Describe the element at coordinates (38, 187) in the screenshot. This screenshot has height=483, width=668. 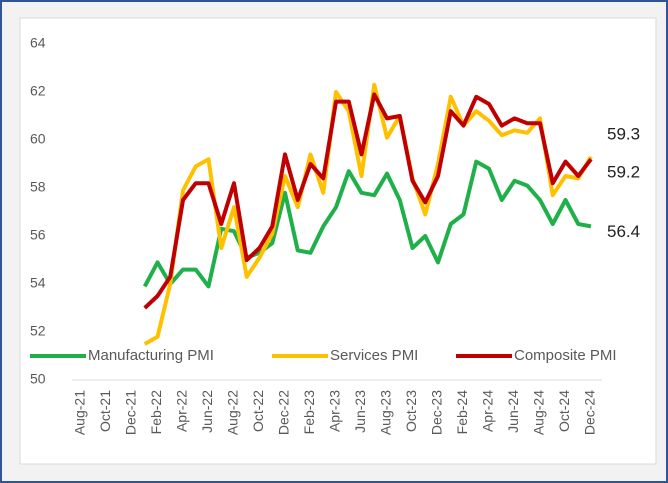
I see `y-tick-label: 58` at that location.